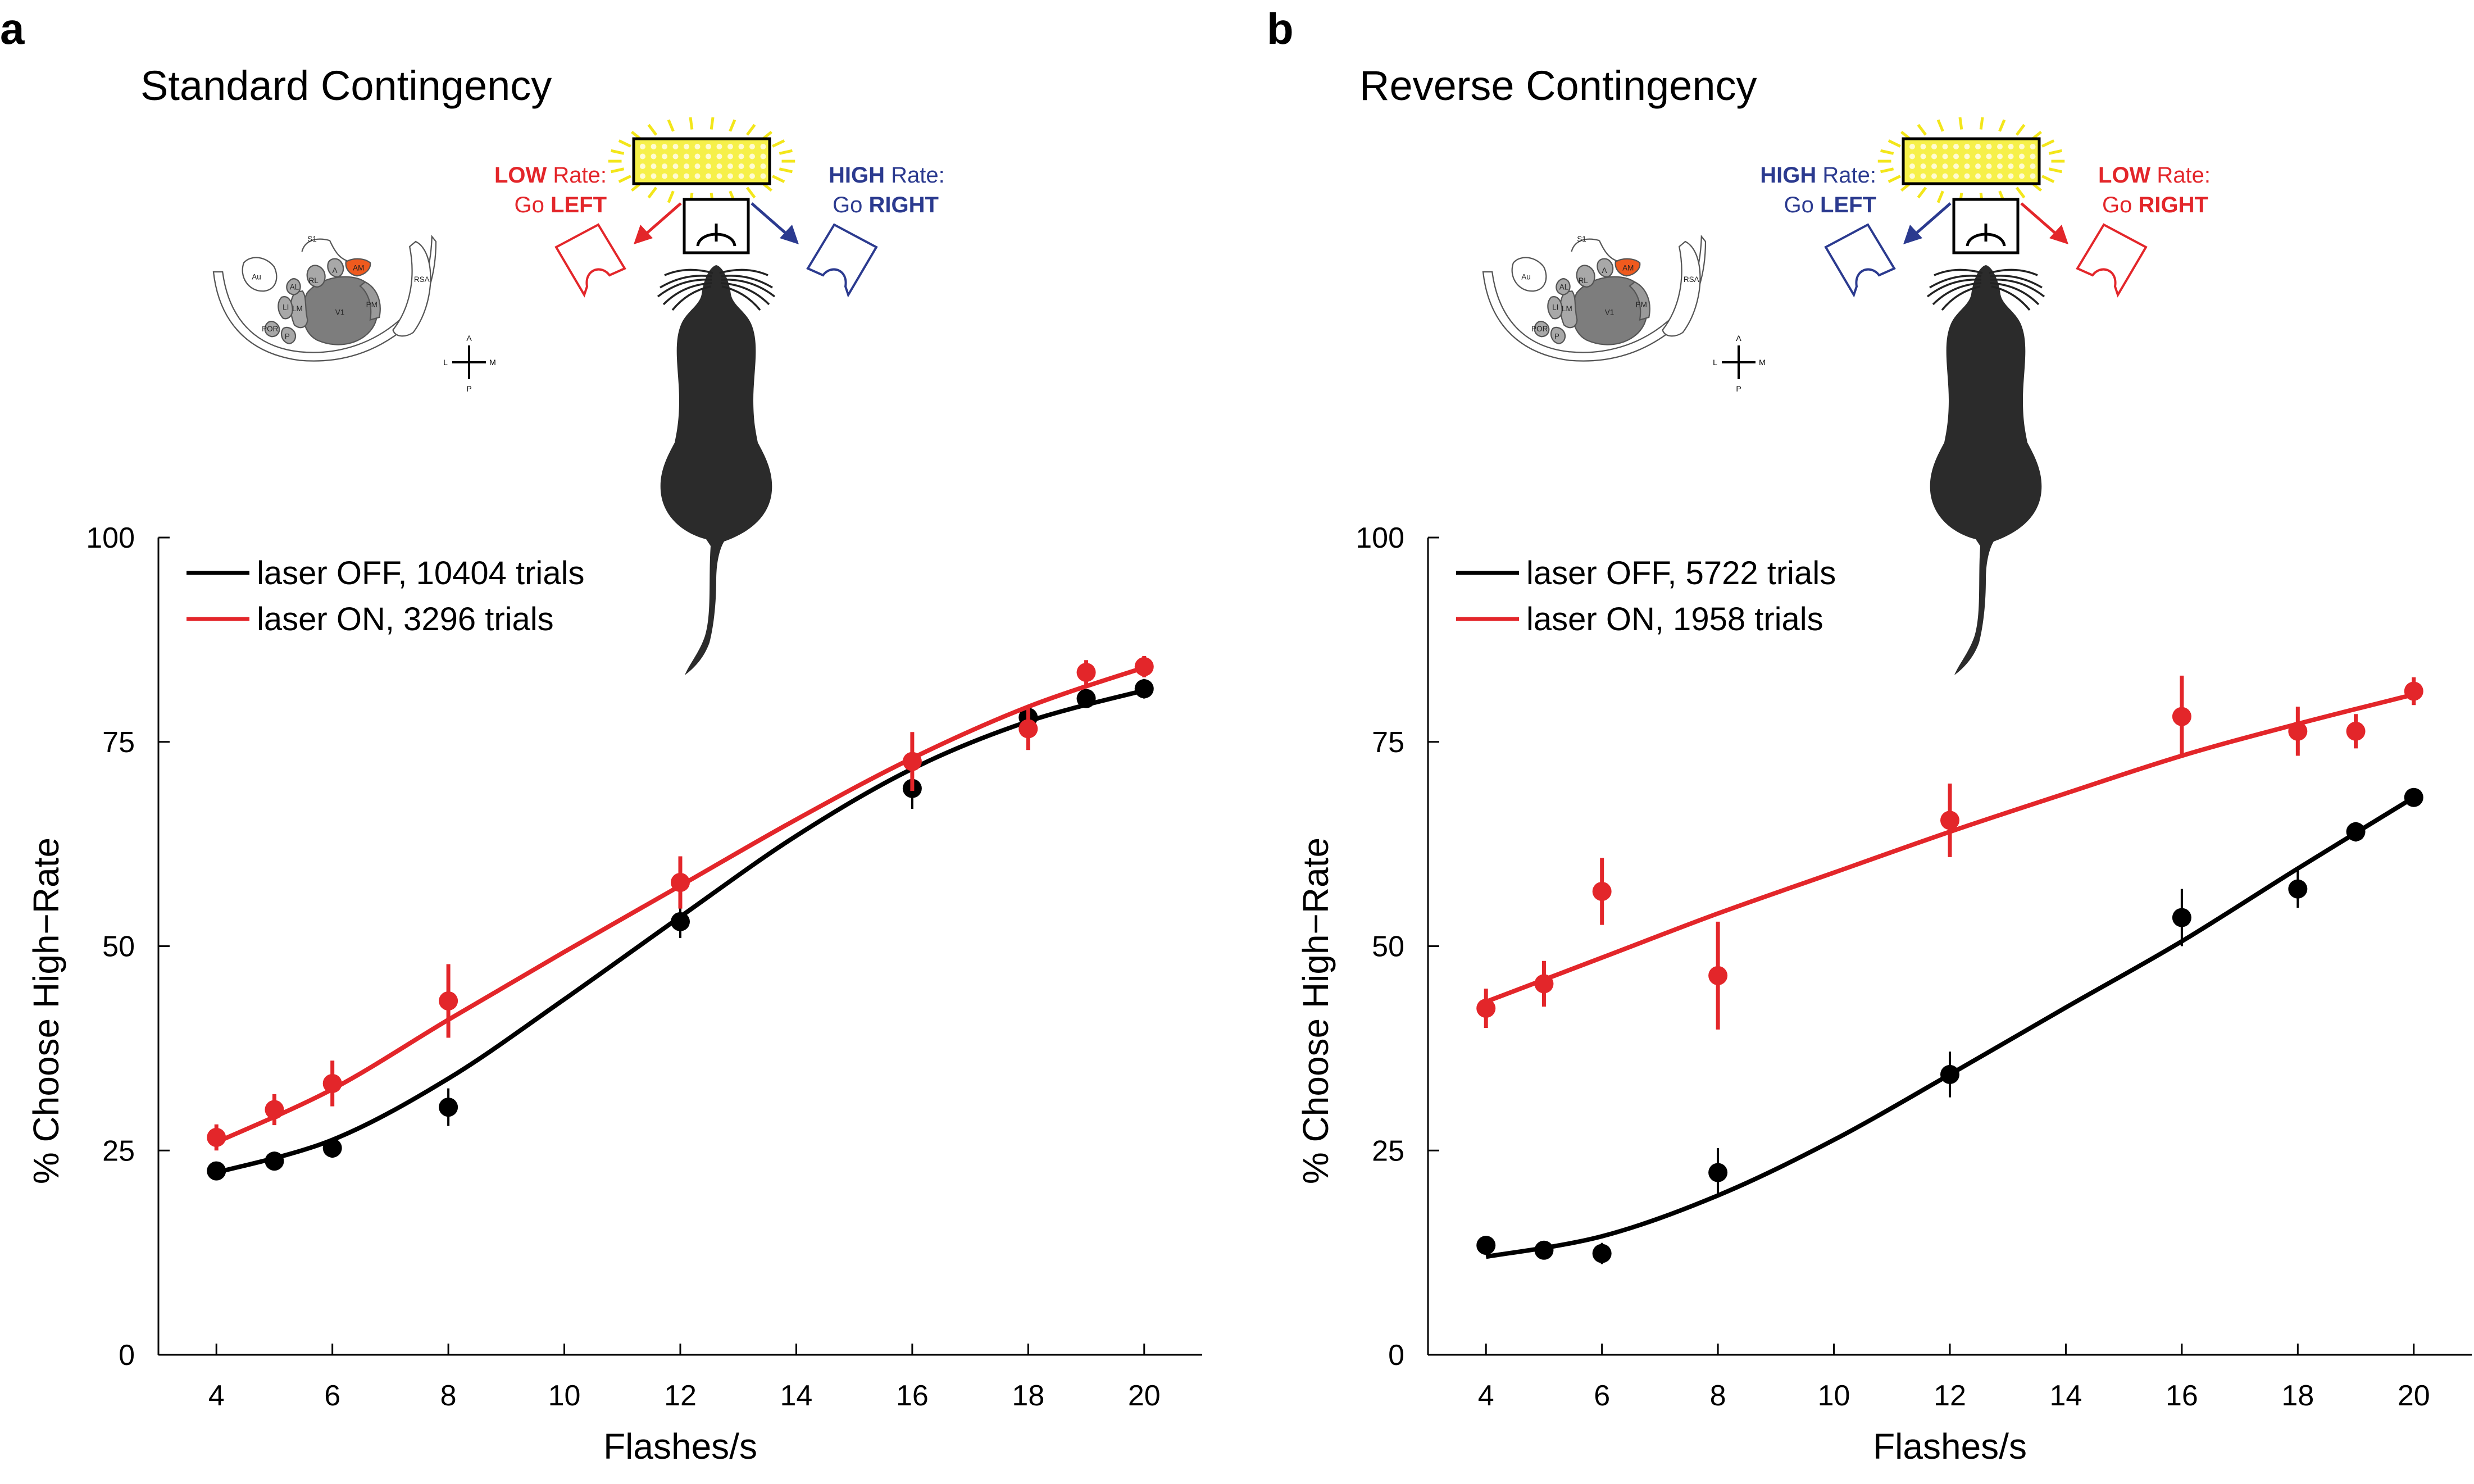 This screenshot has width=2474, height=1484. What do you see at coordinates (1739, 363) in the screenshot?
I see `compass: A P L M` at bounding box center [1739, 363].